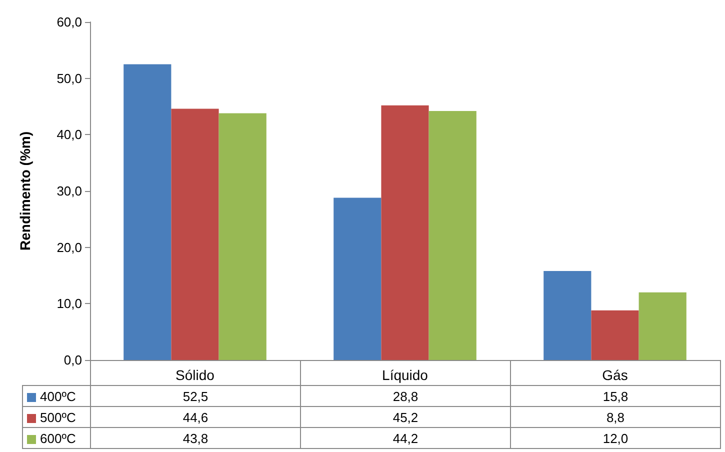  What do you see at coordinates (615, 438) in the screenshot?
I see `data-label: 12,0` at bounding box center [615, 438].